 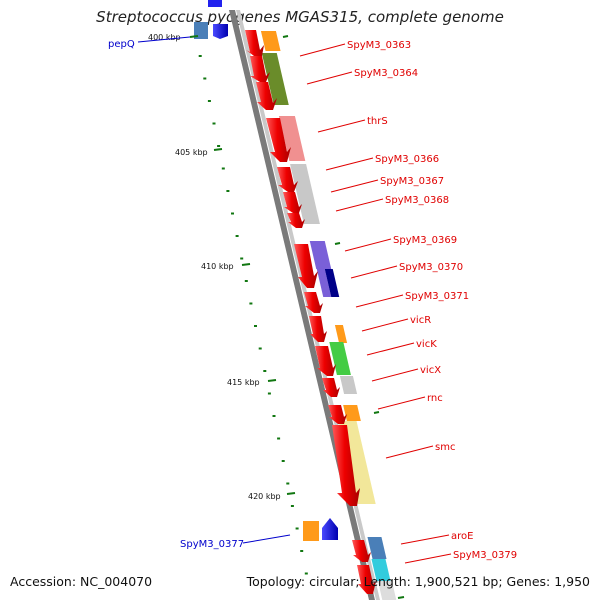 I want to click on gene-label: SpyM3_0367, so click(x=412, y=181).